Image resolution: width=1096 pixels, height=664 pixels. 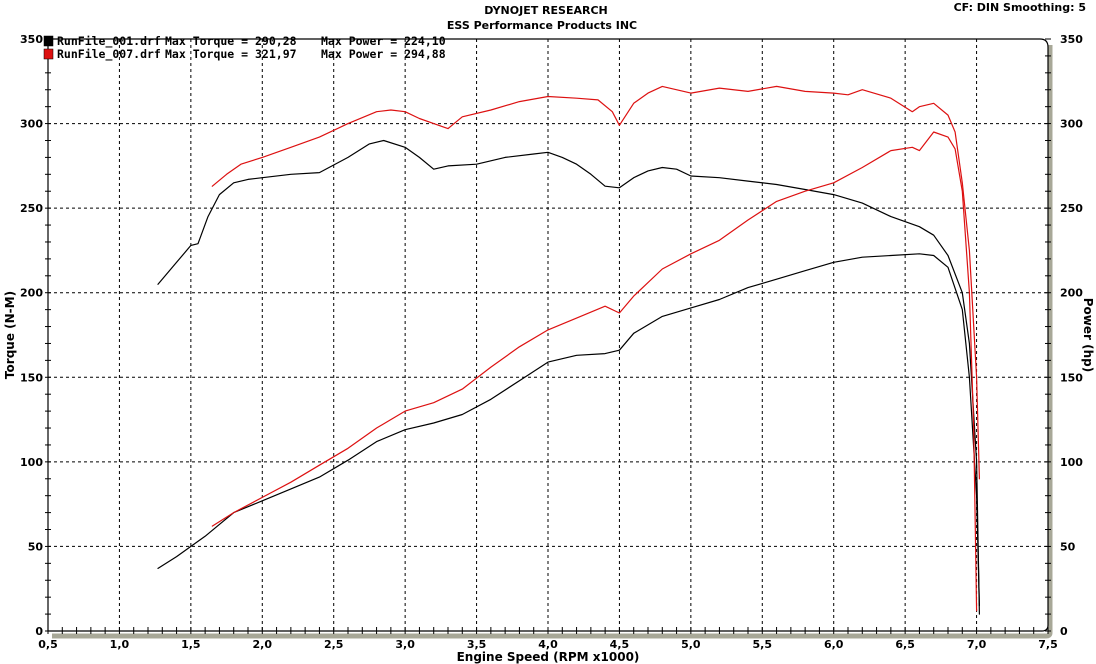 I want to click on x-tick-label: 1,5, so click(x=191, y=644).